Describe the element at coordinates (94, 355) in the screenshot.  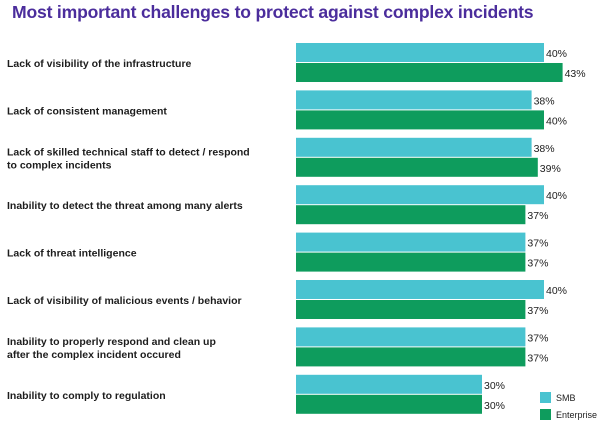
I see `category-label: after the complex incident occured` at that location.